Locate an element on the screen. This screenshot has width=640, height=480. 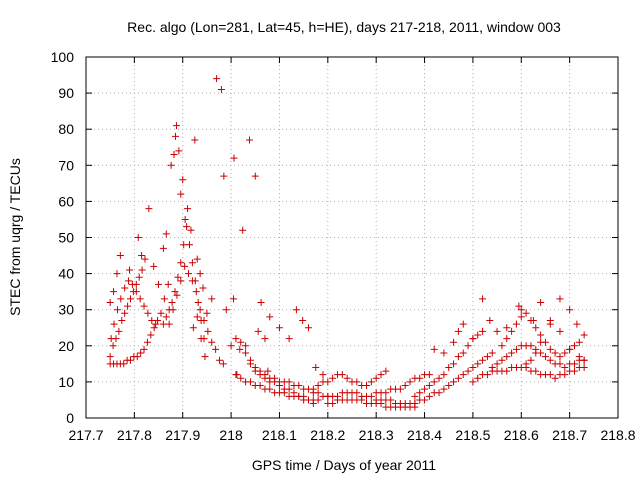
x-tick-label: 218.1 is located at coordinates (279, 435).